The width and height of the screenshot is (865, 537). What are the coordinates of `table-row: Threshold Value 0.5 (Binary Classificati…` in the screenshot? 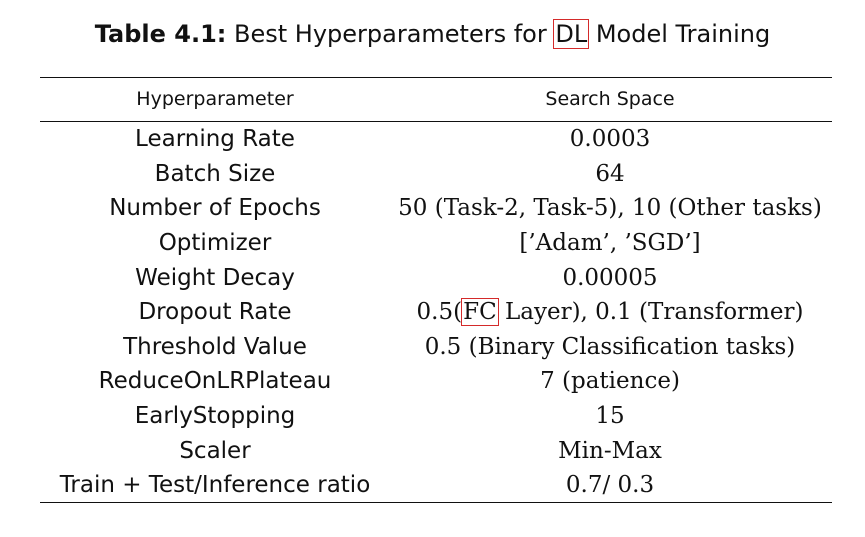 It's located at (436, 347).